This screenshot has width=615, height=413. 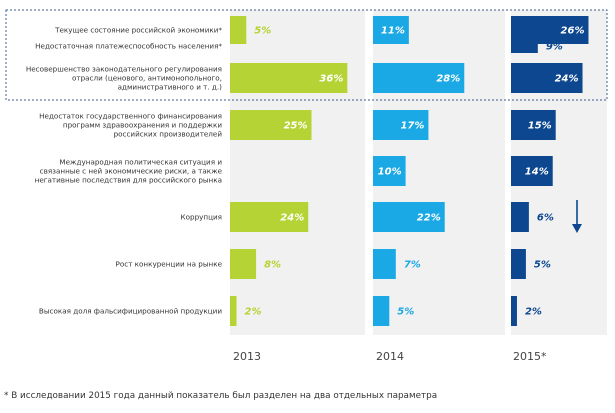 I want to click on value-label: 7%, so click(x=412, y=265).